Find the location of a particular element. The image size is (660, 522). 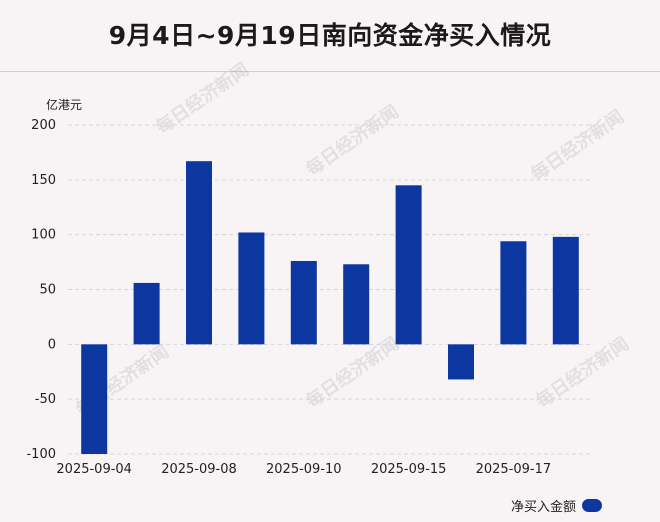

legend: 净买入金额 is located at coordinates (556, 505).